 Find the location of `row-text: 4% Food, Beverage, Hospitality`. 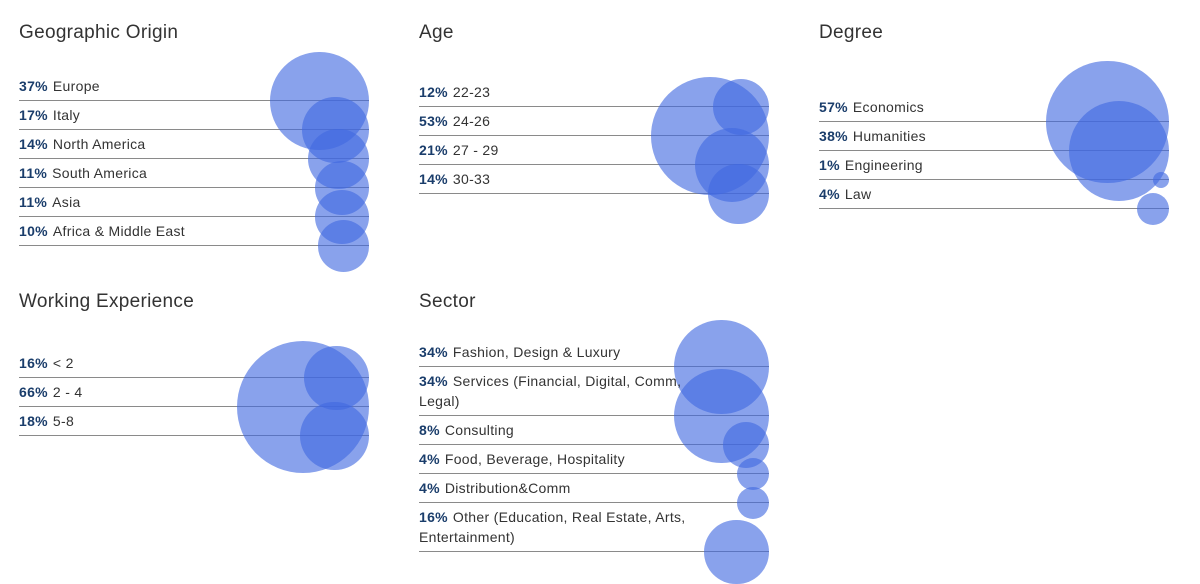

row-text: 4% Food, Beverage, Hospitality is located at coordinates (594, 459).